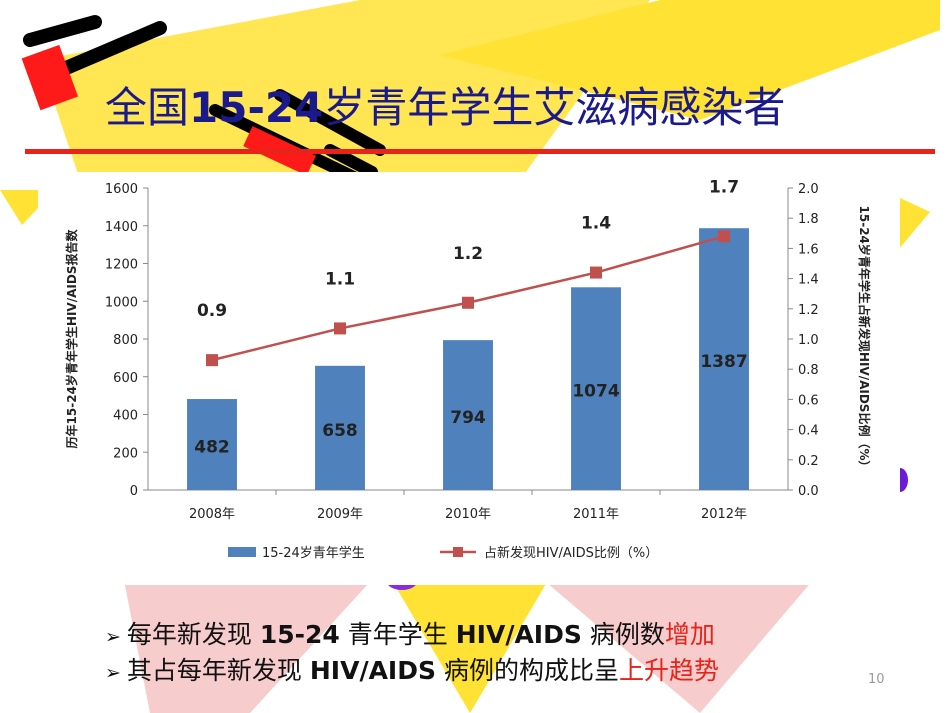  What do you see at coordinates (121, 227) in the screenshot?
I see `left-tick-label: 1400` at bounding box center [121, 227].